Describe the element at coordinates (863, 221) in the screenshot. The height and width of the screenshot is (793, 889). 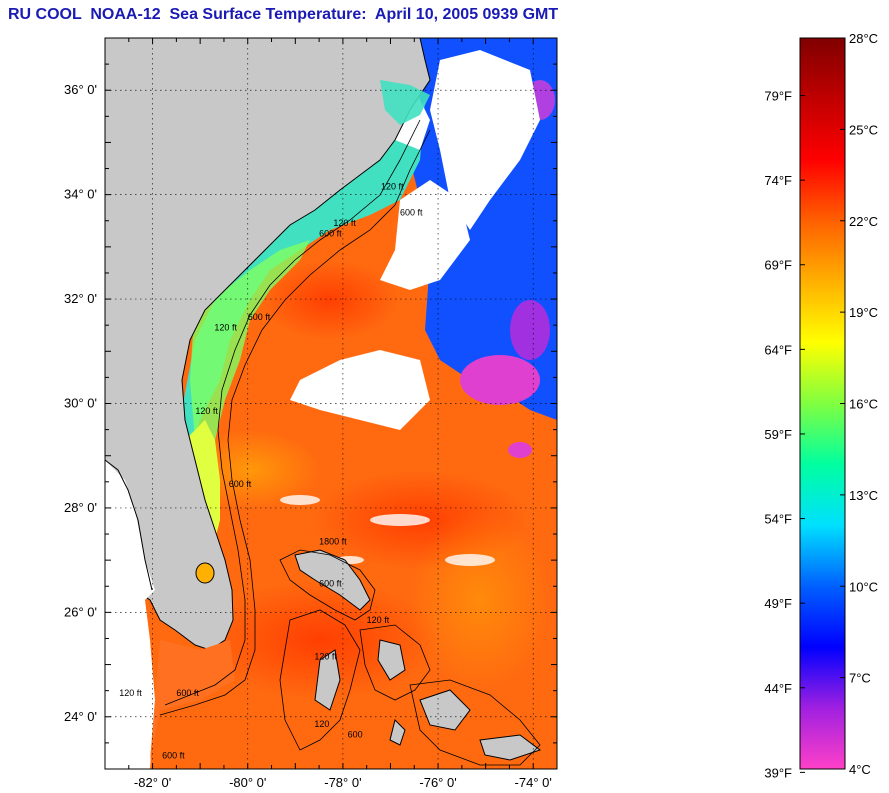
I see `cb-celsius-label: 22°C` at that location.